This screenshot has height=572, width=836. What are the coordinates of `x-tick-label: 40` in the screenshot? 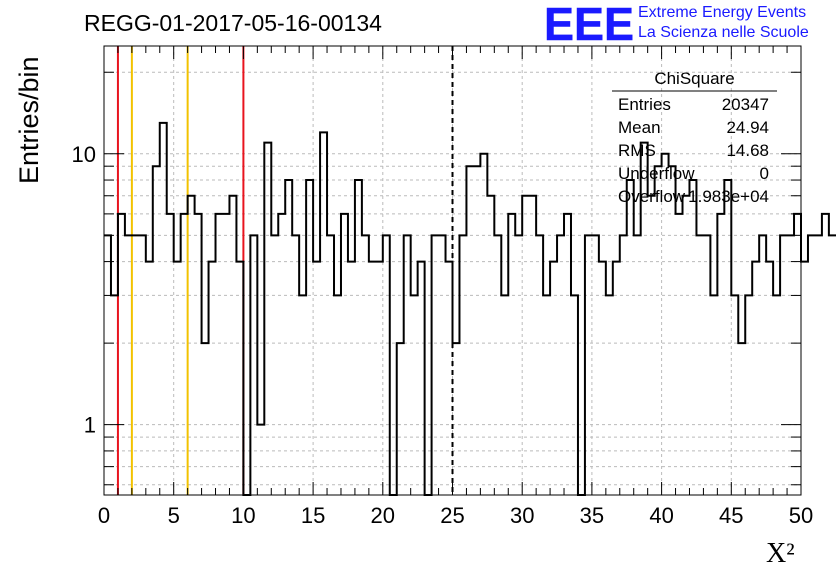 It's located at (661, 515).